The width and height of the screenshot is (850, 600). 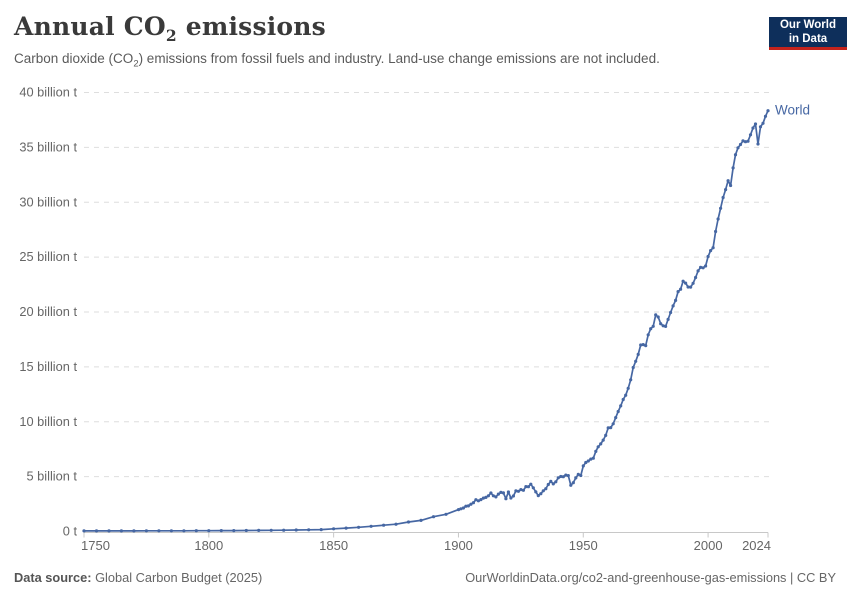 I want to click on owid-logo-line1: Our World, so click(x=807, y=25).